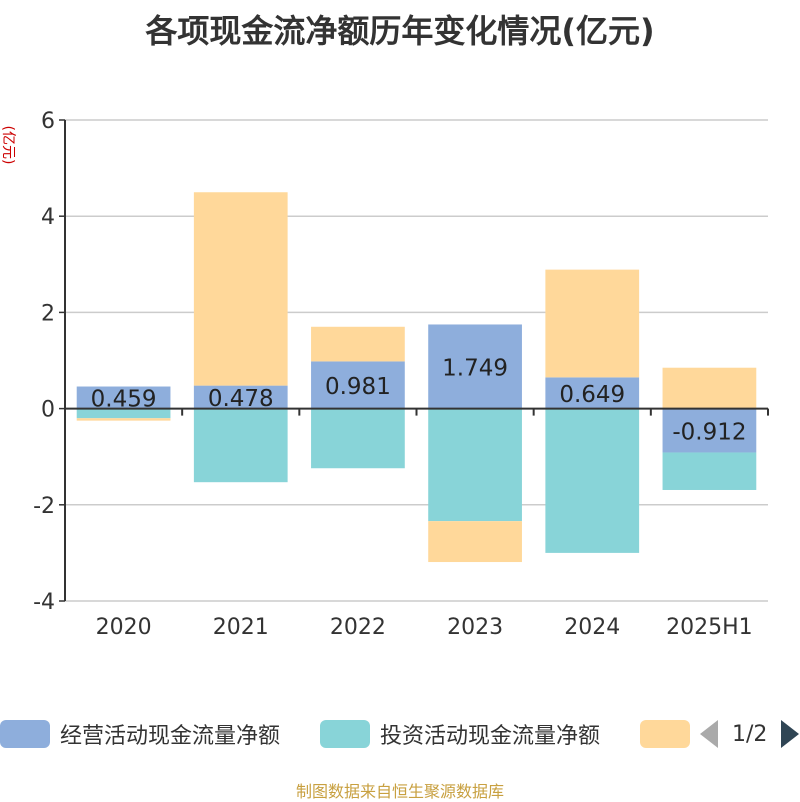 The height and width of the screenshot is (802, 800). What do you see at coordinates (44, 506) in the screenshot?
I see `y-tick-label: -2` at bounding box center [44, 506].